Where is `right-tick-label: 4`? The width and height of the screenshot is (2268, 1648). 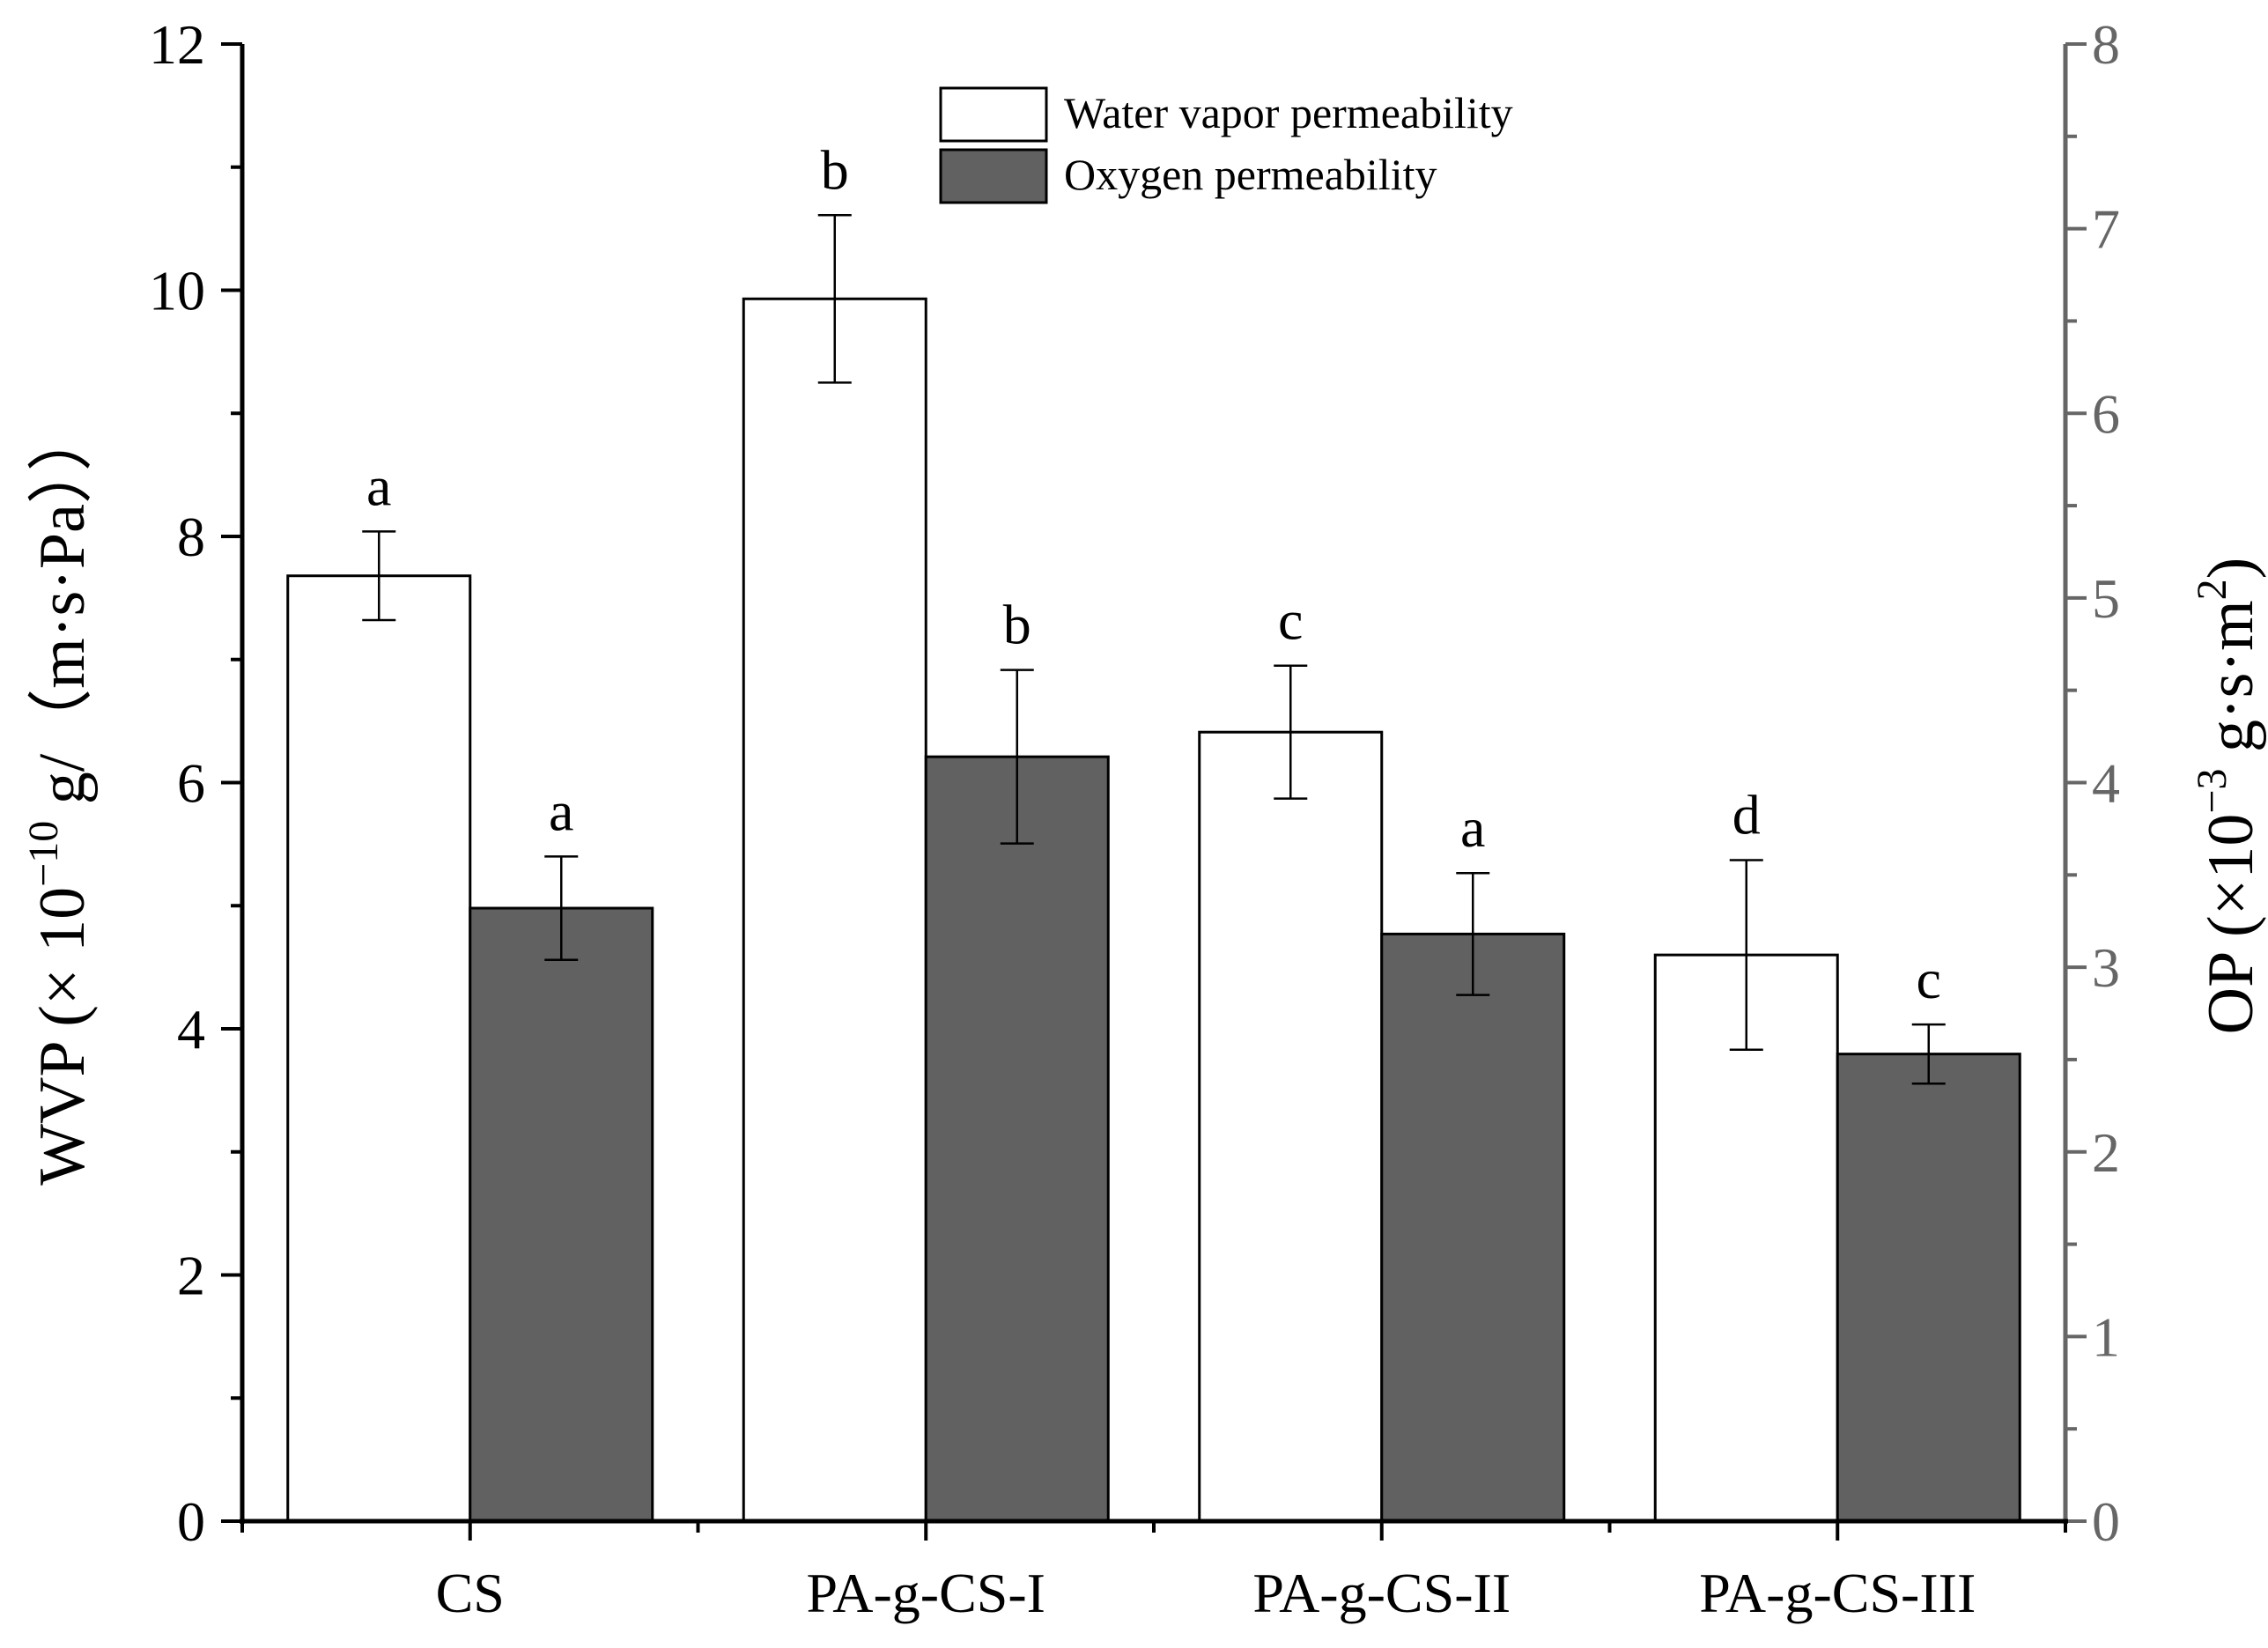
right-tick-label: 4 is located at coordinates (2106, 783).